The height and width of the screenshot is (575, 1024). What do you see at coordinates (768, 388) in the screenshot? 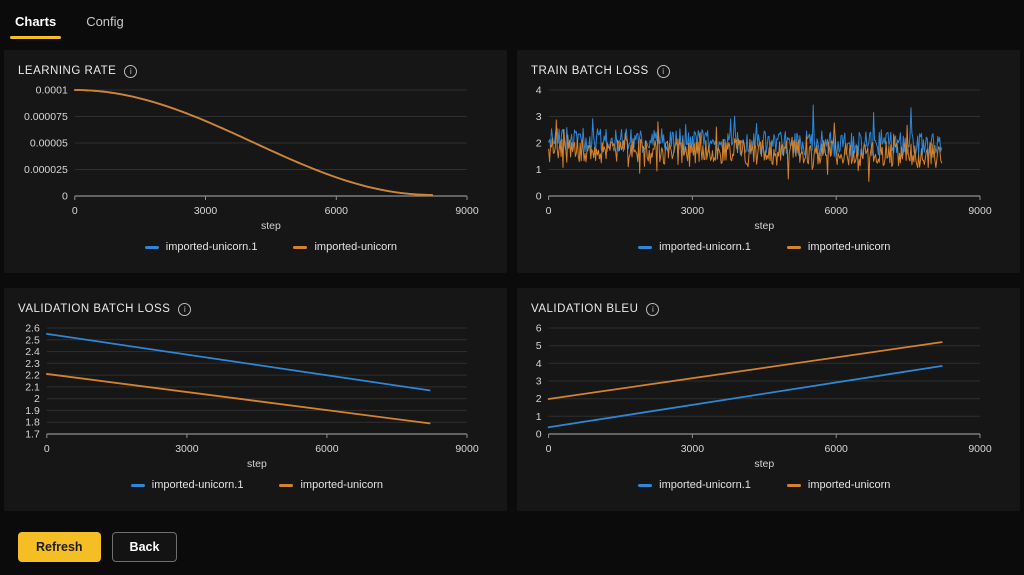
I see `chart-plot: 0 1 2 3 4 5 6 0 3000 6000 9000` at bounding box center [768, 388].